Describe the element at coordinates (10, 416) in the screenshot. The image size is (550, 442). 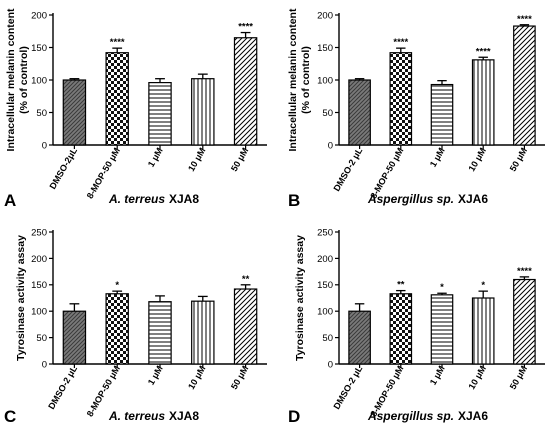
I see `panel-letter: C` at that location.